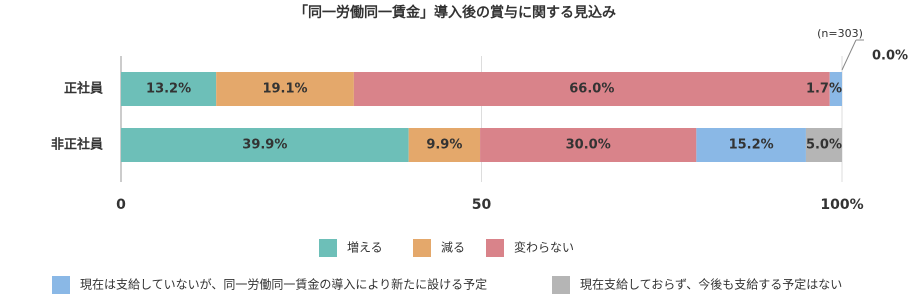 Image resolution: width=910 pixels, height=302 pixels. Describe the element at coordinates (83, 89) in the screenshot. I see `y-tick-label: 正社員` at that location.